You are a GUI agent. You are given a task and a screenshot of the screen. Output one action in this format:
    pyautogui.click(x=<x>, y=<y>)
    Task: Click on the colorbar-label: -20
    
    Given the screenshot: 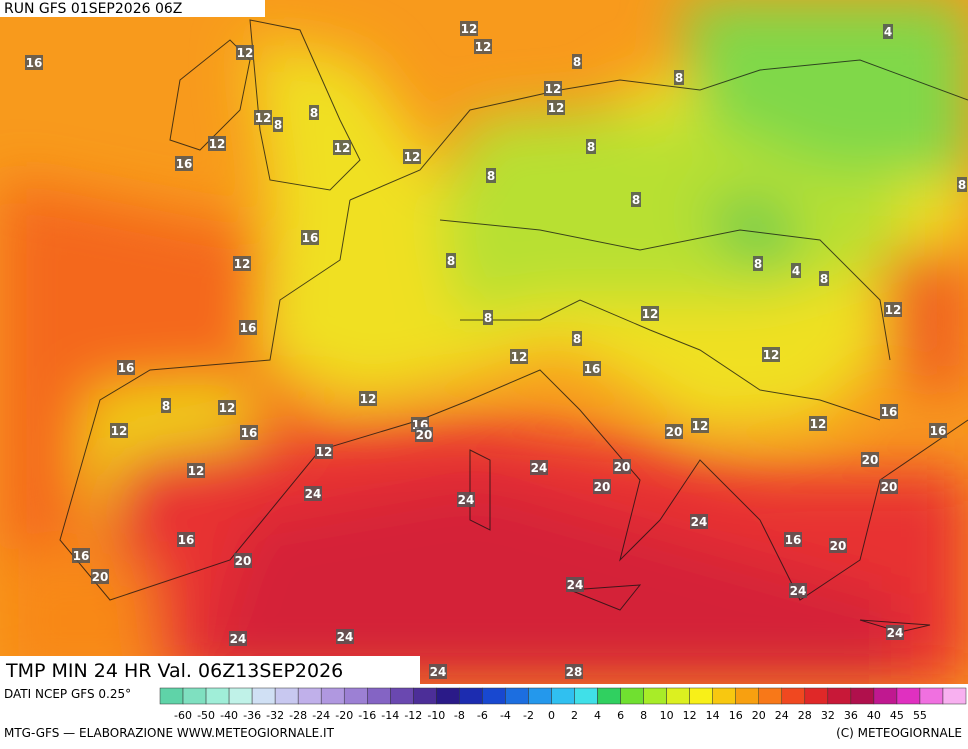 What is the action you would take?
    pyautogui.click(x=344, y=715)
    